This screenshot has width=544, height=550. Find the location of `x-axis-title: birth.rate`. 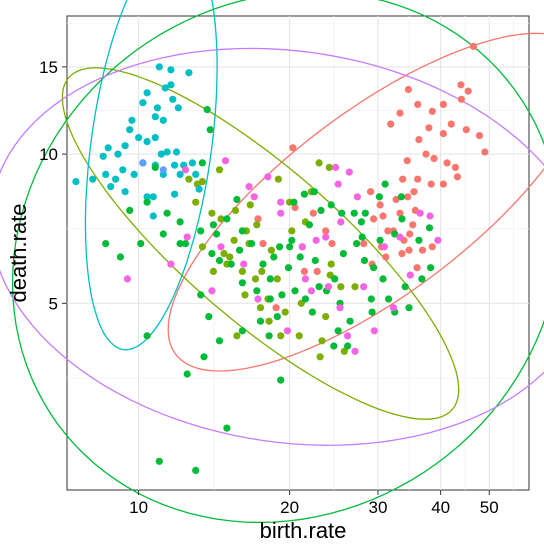

x-axis-title: birth.rate is located at coordinates (303, 530).